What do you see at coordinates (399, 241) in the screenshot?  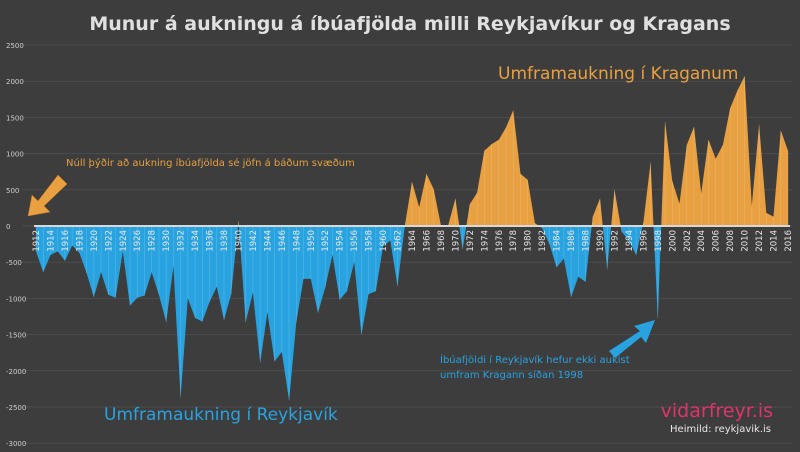 I see `x-tick-label: 1962` at bounding box center [399, 241].